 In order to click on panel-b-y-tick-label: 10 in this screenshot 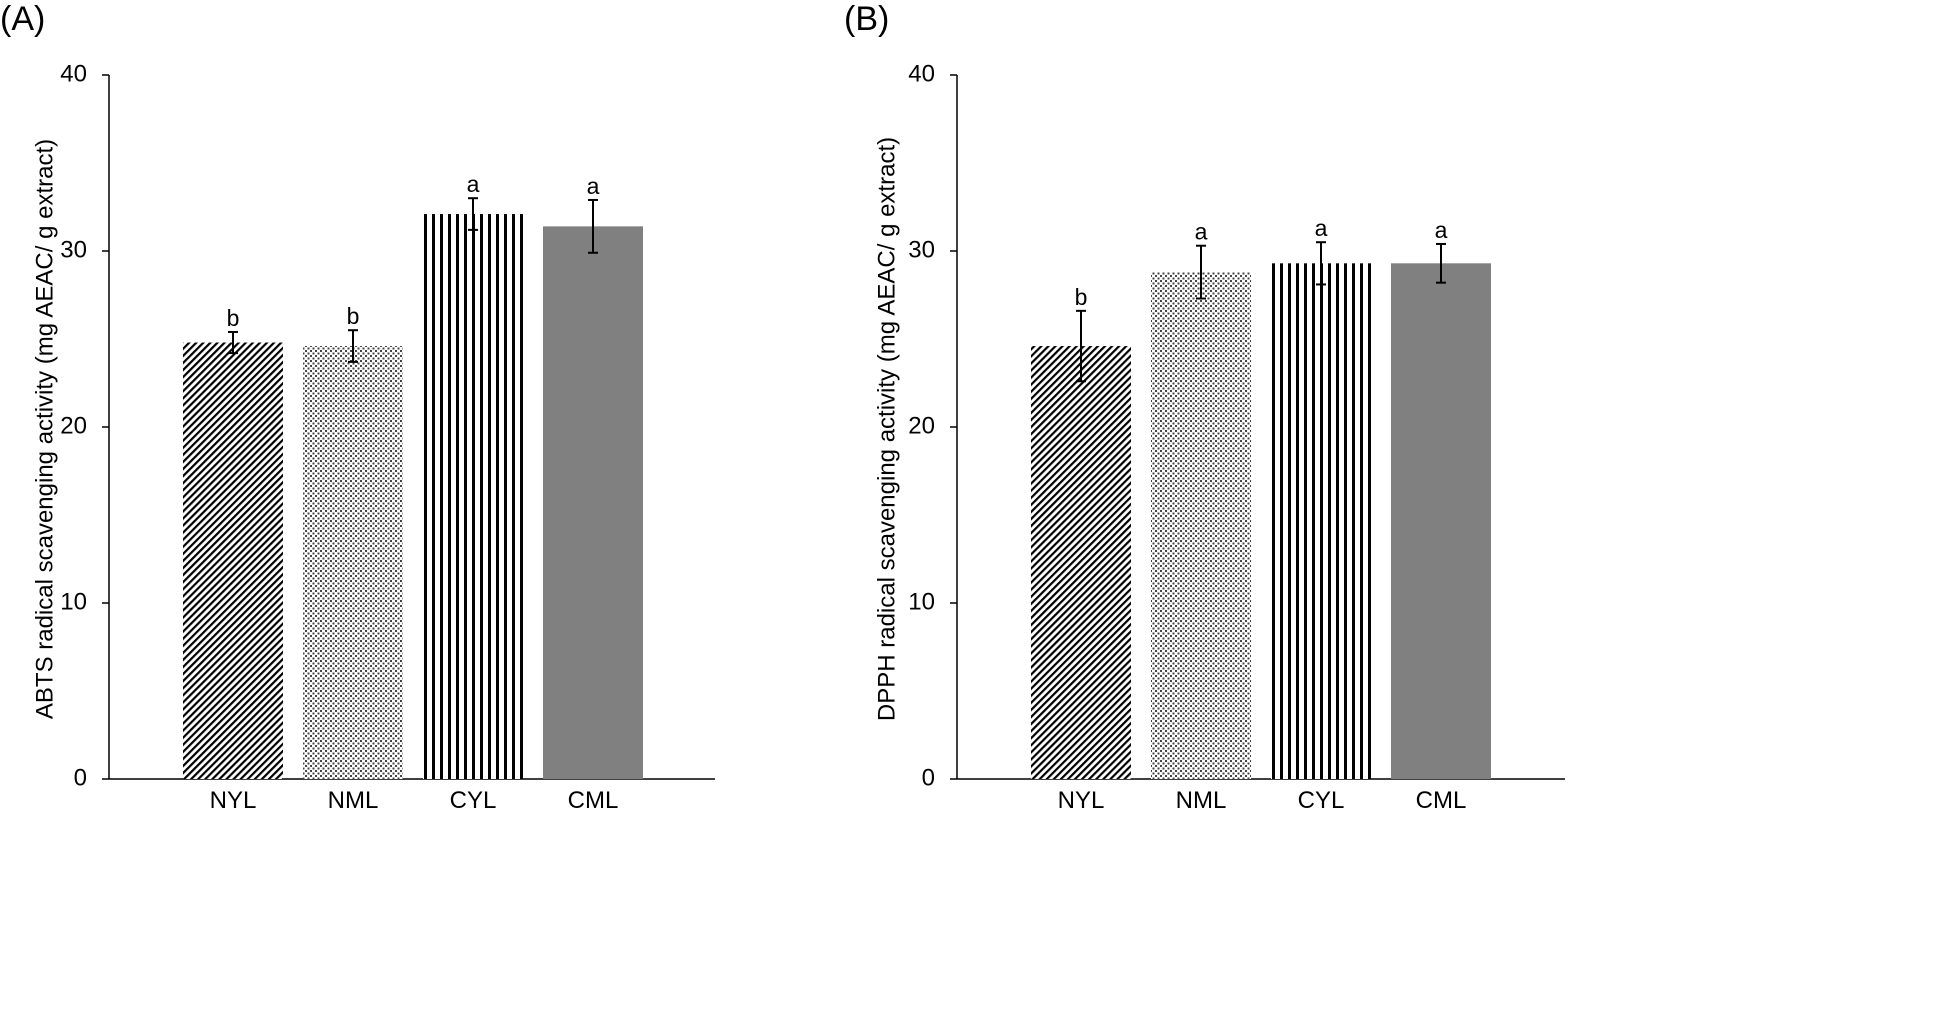, I will do `click(921, 601)`.